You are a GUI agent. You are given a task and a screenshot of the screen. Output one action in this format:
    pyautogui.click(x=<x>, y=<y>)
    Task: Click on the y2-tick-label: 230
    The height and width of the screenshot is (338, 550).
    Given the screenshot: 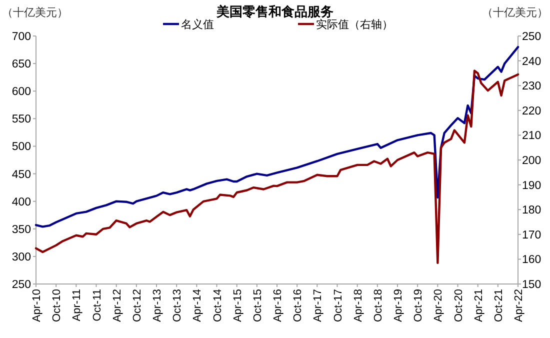 What is the action you would take?
    pyautogui.click(x=532, y=86)
    